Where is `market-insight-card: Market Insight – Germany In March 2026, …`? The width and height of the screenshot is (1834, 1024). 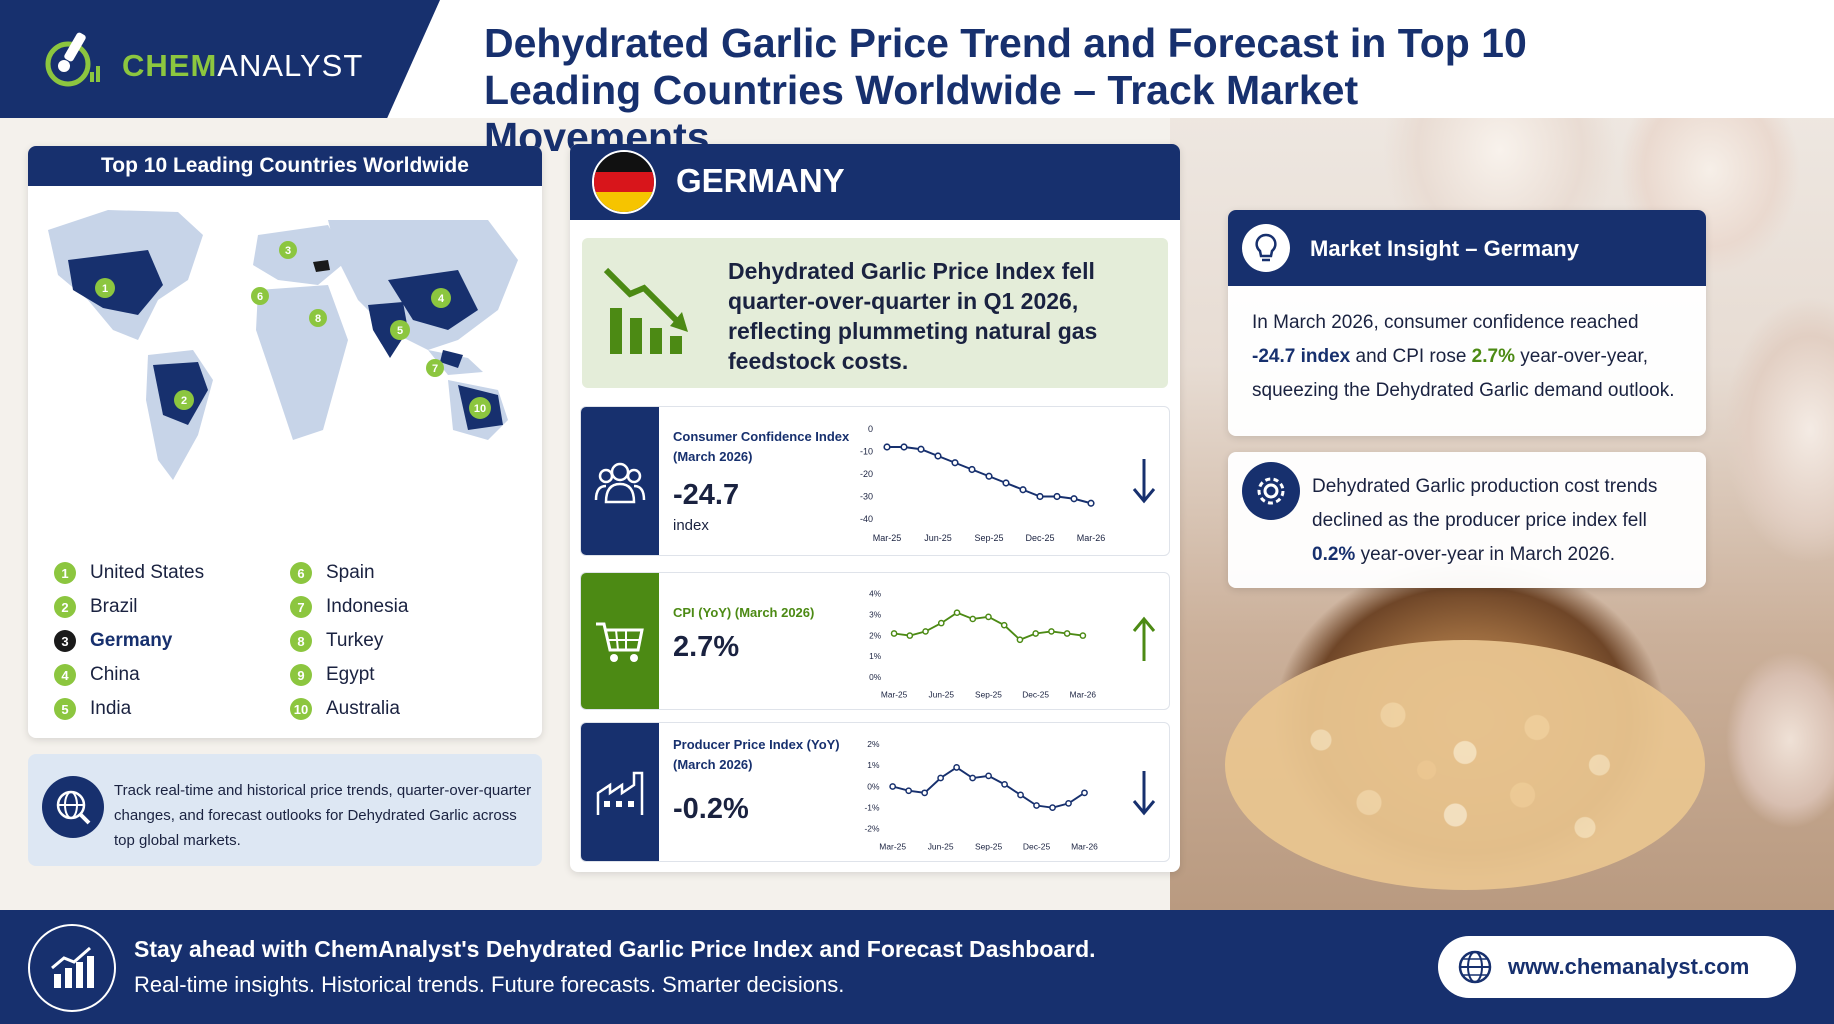
market-insight-card: Market Insight – Germany In March 2026, … is located at coordinates (1467, 323).